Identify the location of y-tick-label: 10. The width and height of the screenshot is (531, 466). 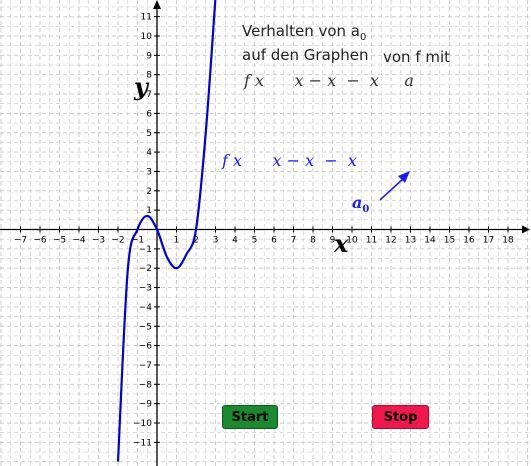
(147, 37).